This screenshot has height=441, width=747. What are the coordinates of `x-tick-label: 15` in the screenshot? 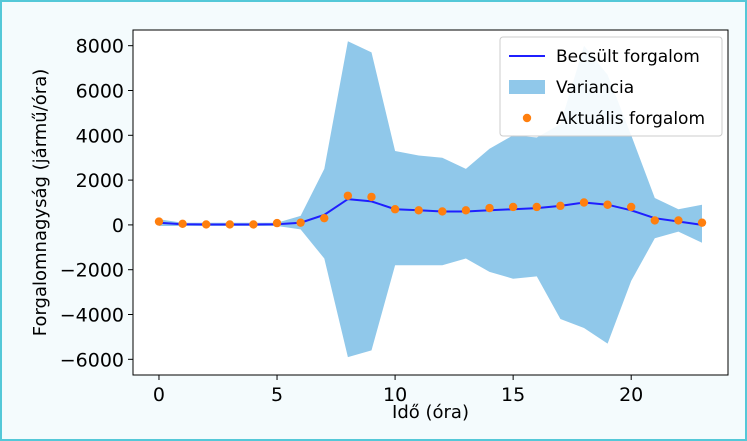 It's located at (513, 395).